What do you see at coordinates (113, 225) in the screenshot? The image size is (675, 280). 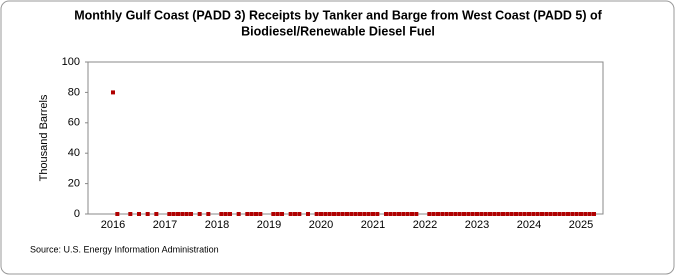 I see `x-tick-label: 2016` at bounding box center [113, 225].